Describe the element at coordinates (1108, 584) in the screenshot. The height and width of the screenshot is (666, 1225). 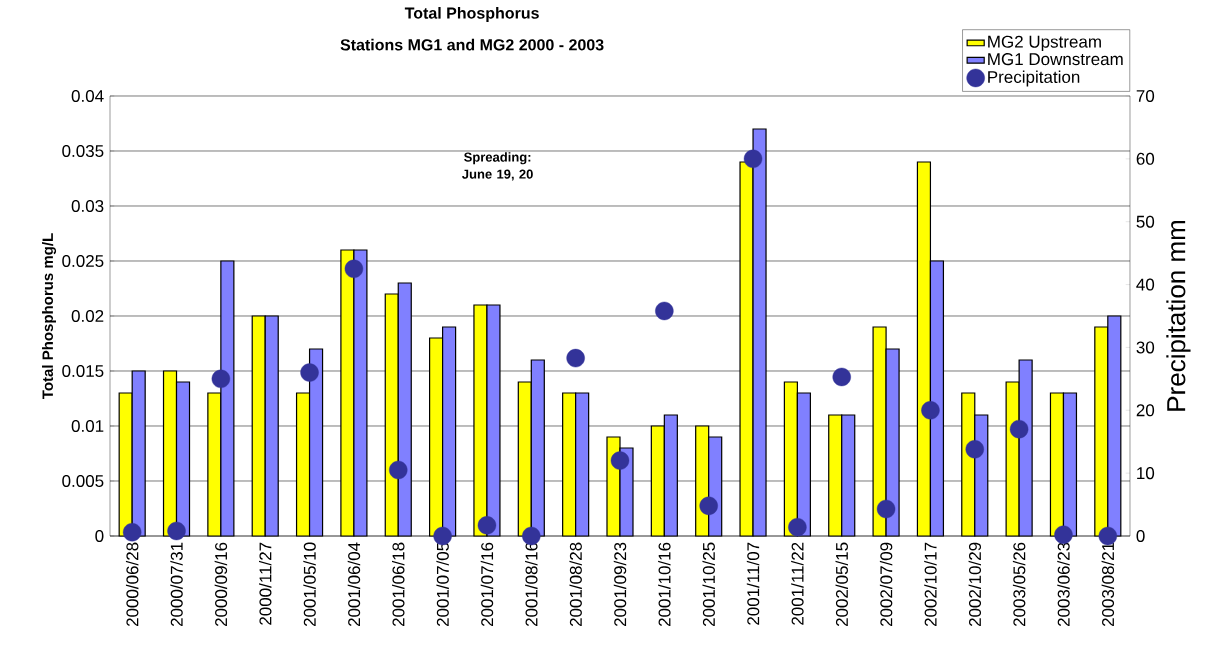
I see `x-tick-label: 2003/08/21` at that location.